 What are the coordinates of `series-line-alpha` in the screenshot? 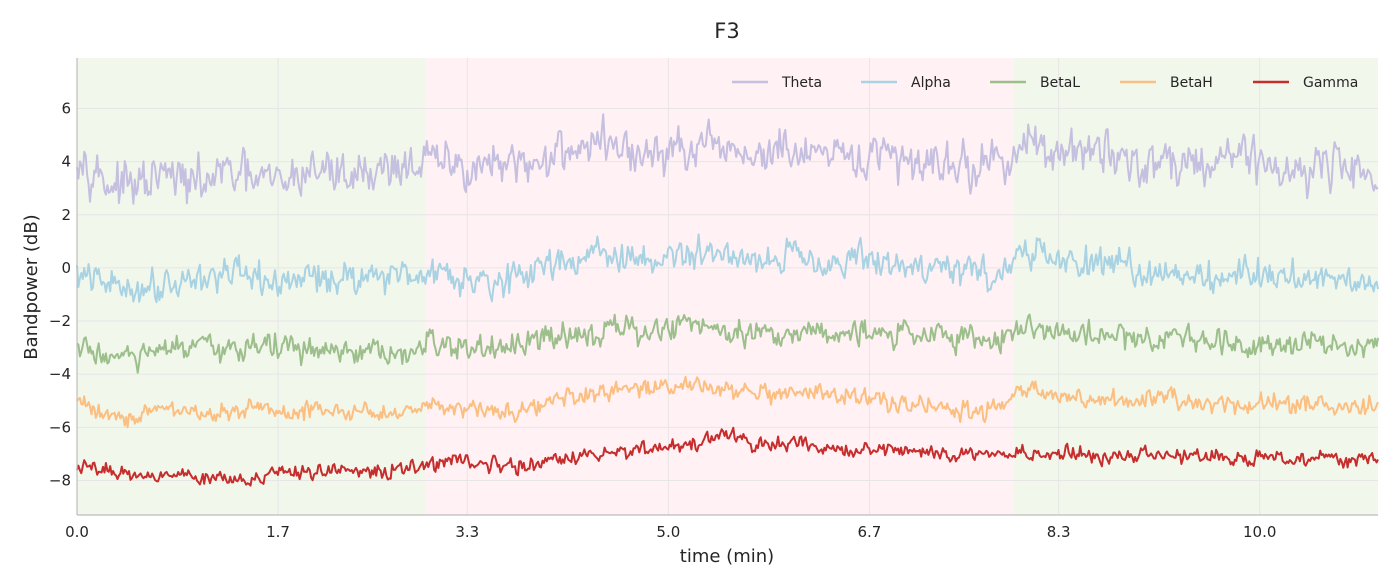 It's located at (727, 268).